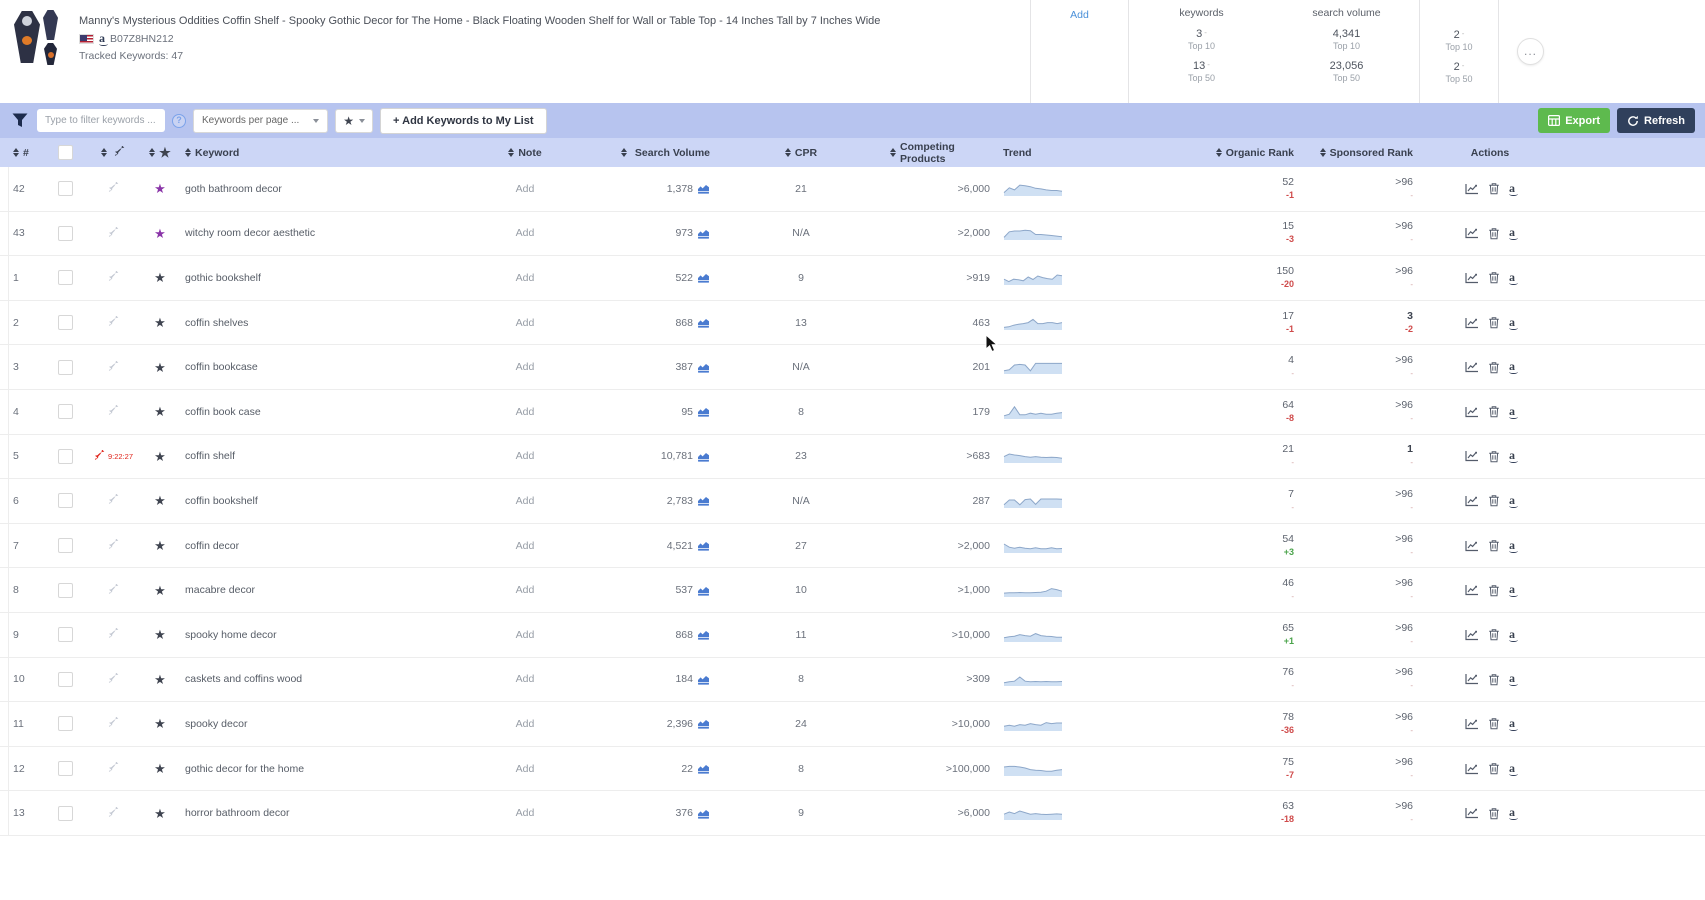 This screenshot has width=1705, height=900. What do you see at coordinates (525, 153) in the screenshot?
I see `header-note: Note` at bounding box center [525, 153].